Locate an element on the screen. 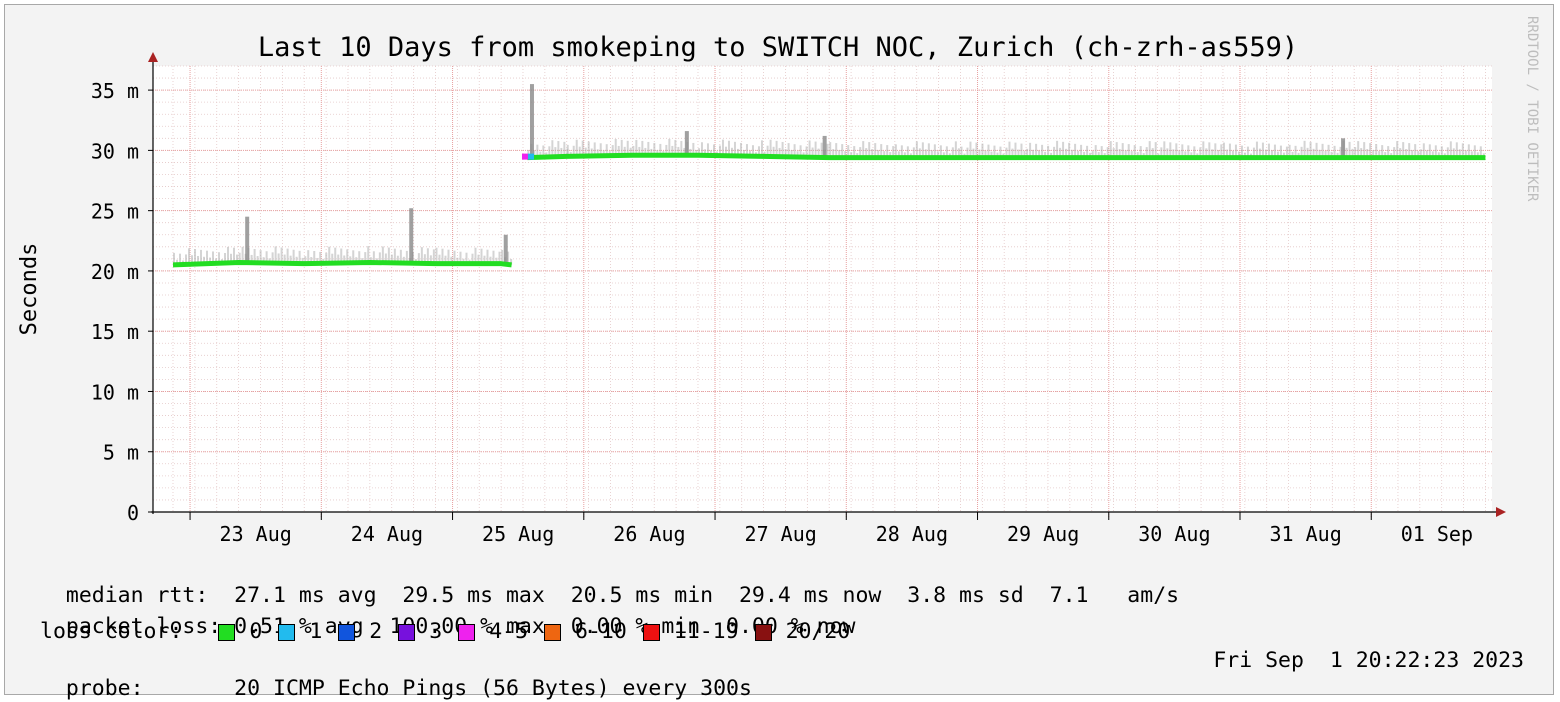 This screenshot has width=1560, height=702. y-axis-arrow is located at coordinates (153, 57).